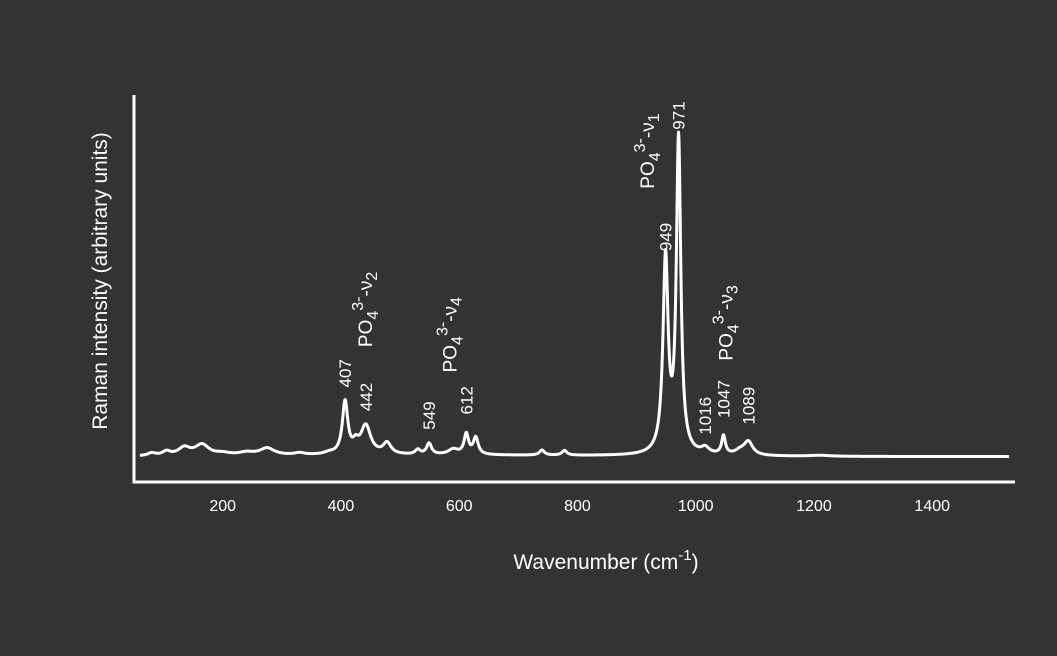 The image size is (1057, 656). I want to click on y-axis-title: Raman intensity (arbitrary units), so click(100, 281).